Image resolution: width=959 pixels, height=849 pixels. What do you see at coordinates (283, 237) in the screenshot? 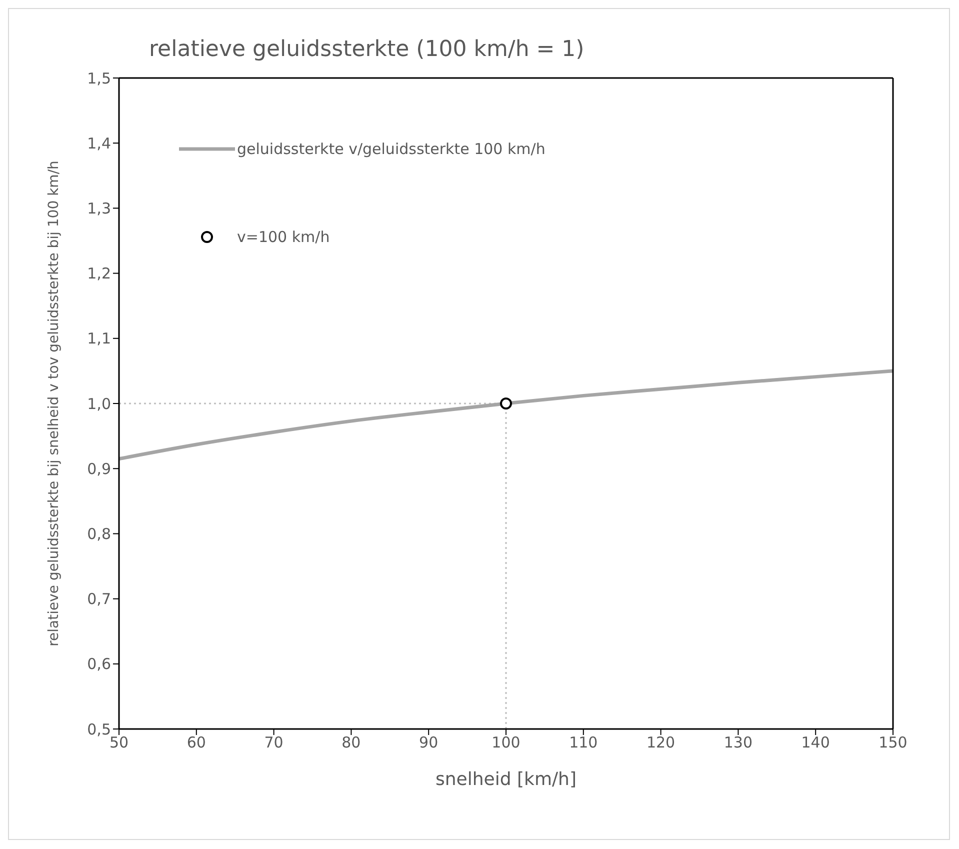
I see `legend-label: v=100 km/h` at bounding box center [283, 237].